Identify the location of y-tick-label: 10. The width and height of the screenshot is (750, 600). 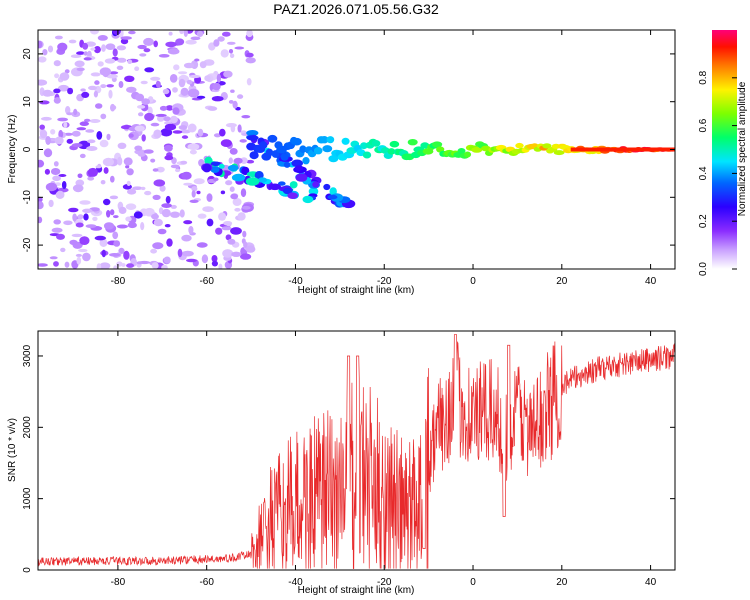
(27, 102).